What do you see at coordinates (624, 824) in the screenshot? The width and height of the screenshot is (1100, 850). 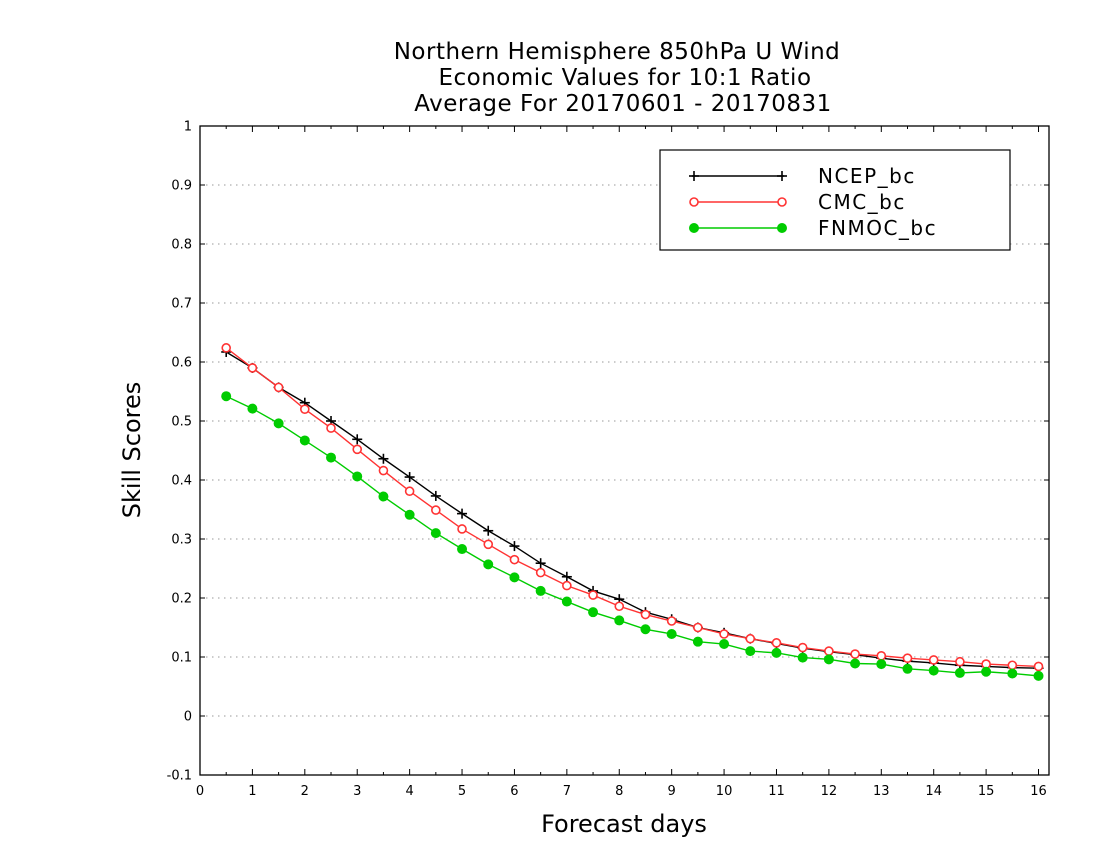 I see `x-axis-label: Forecast days` at bounding box center [624, 824].